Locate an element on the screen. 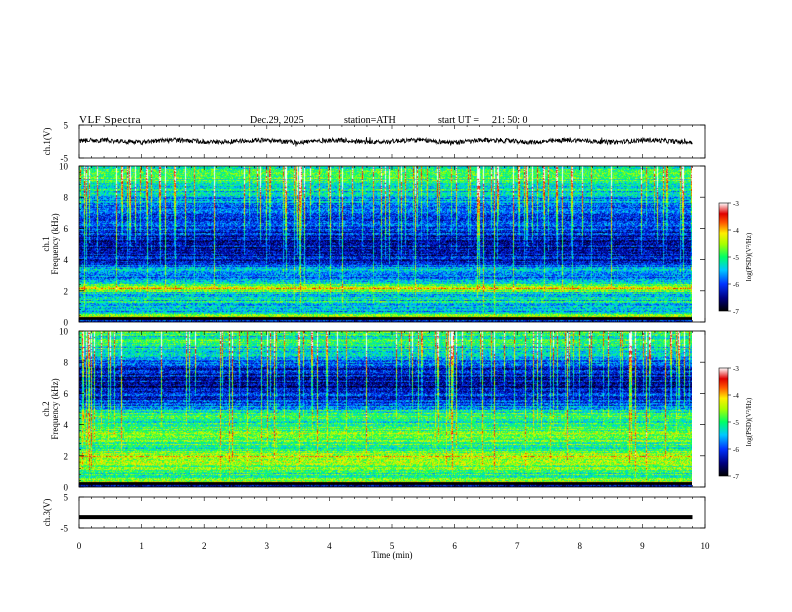  header-title: VLF Spectra is located at coordinates (110, 120).